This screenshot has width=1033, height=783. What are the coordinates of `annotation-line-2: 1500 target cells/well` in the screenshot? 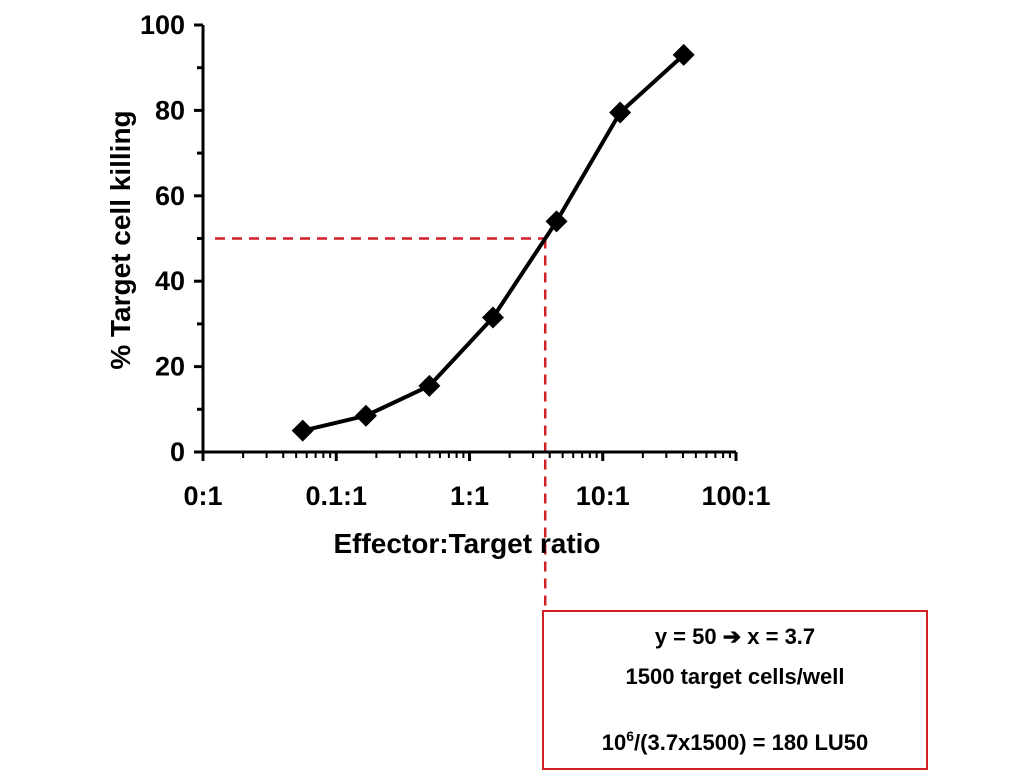 It's located at (735, 676).